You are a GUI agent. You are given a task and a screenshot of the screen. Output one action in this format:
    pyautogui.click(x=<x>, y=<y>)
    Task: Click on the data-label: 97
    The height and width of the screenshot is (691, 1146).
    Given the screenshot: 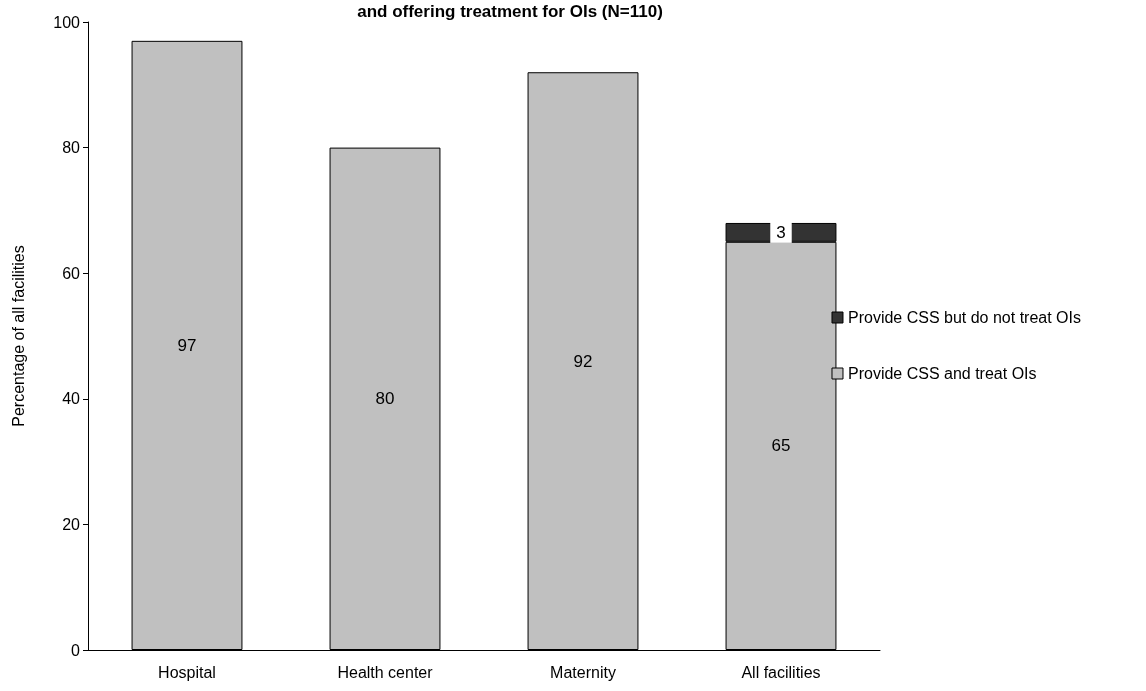 What is the action you would take?
    pyautogui.click(x=187, y=345)
    